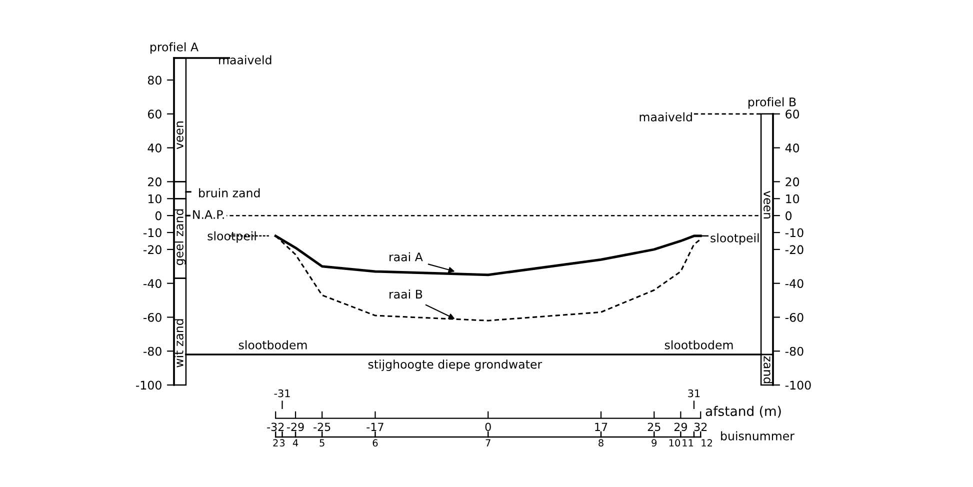 This screenshot has height=487, width=973. Describe the element at coordinates (768, 370) in the screenshot. I see `annotation: zand` at that location.